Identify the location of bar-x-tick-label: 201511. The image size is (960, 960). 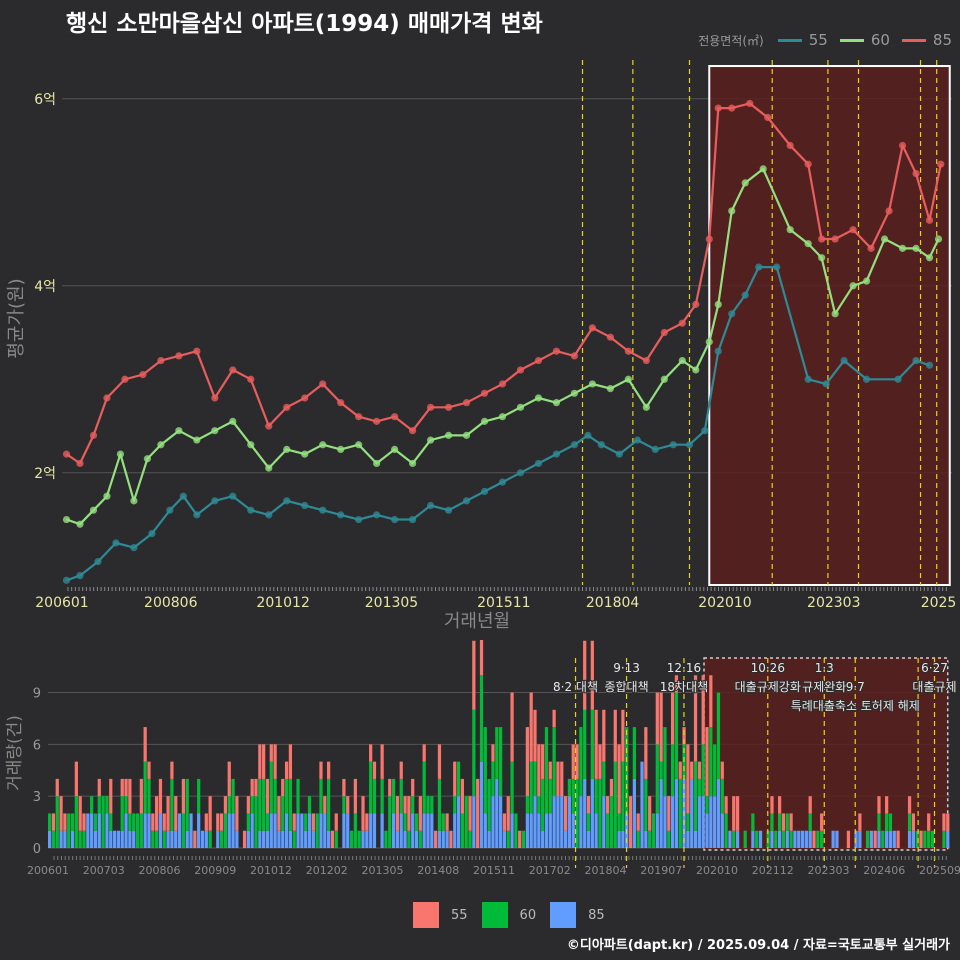
(494, 870).